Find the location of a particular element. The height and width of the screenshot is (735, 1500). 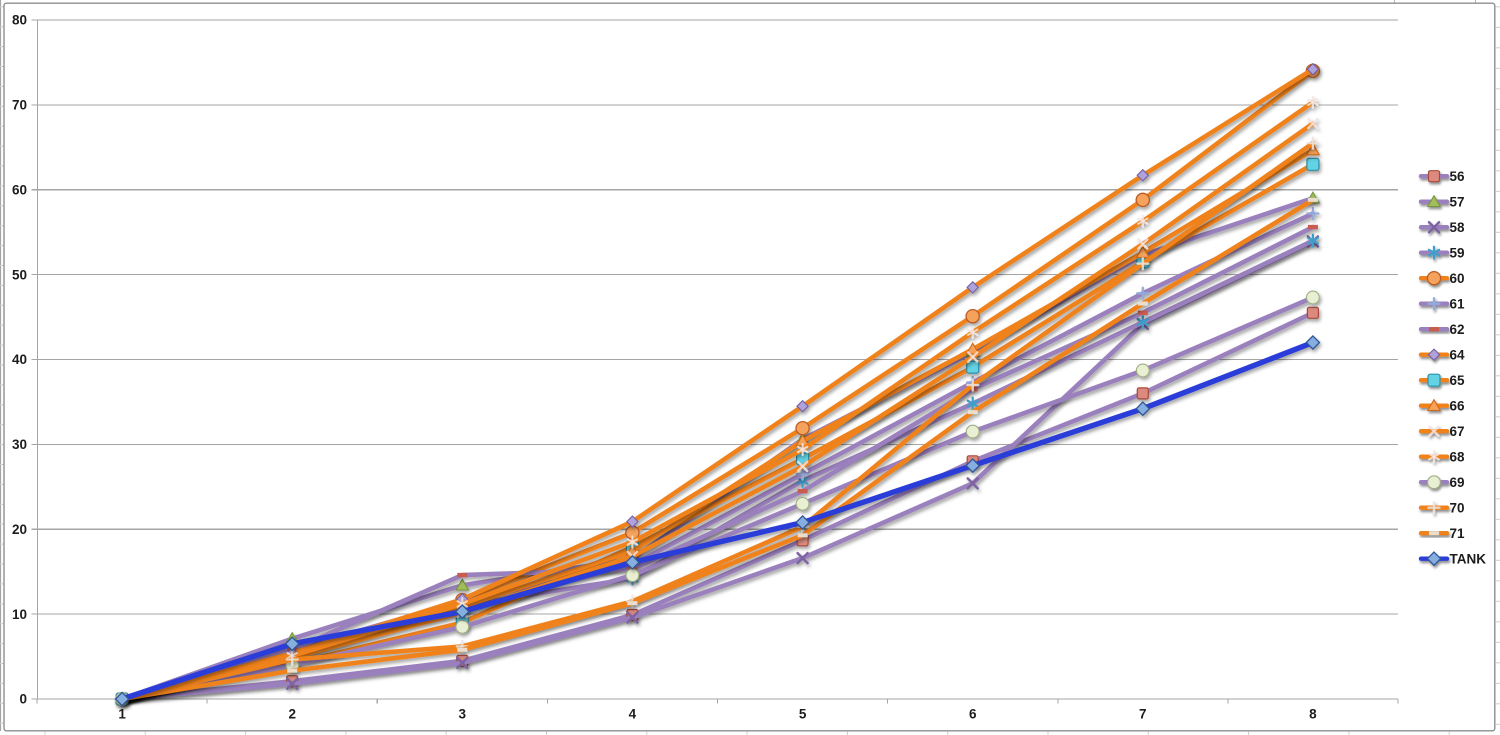

svg-text: 57 is located at coordinates (1457, 202).